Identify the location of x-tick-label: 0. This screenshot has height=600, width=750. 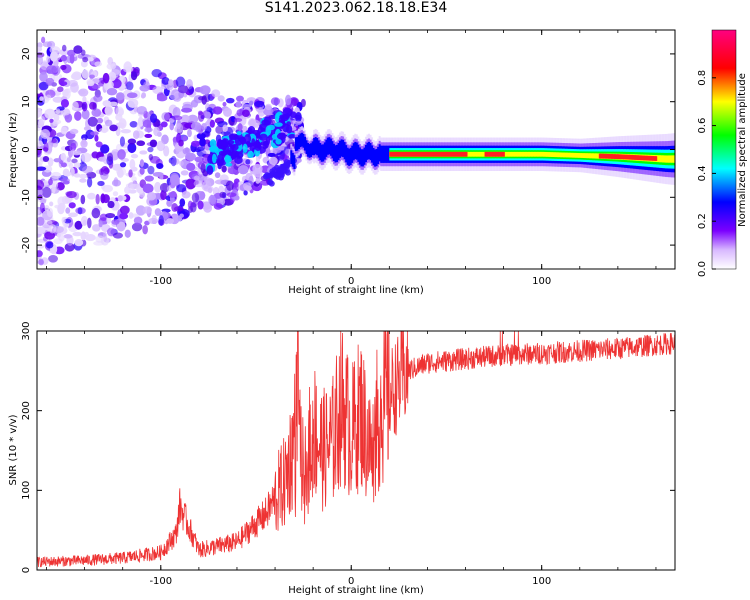
(351, 581).